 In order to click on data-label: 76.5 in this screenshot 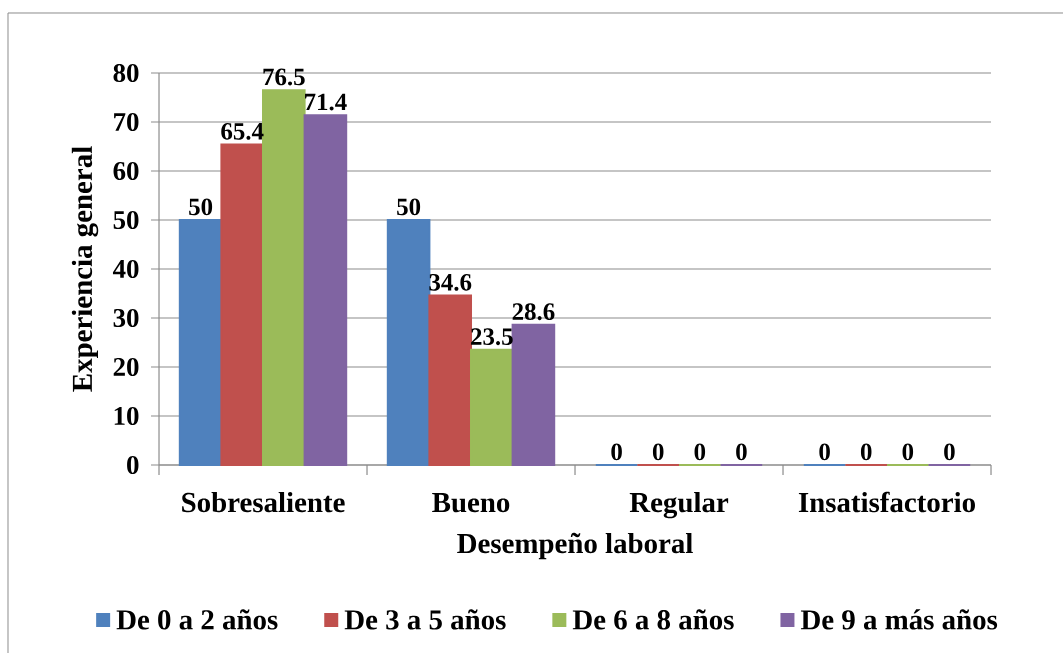, I will do `click(284, 77)`.